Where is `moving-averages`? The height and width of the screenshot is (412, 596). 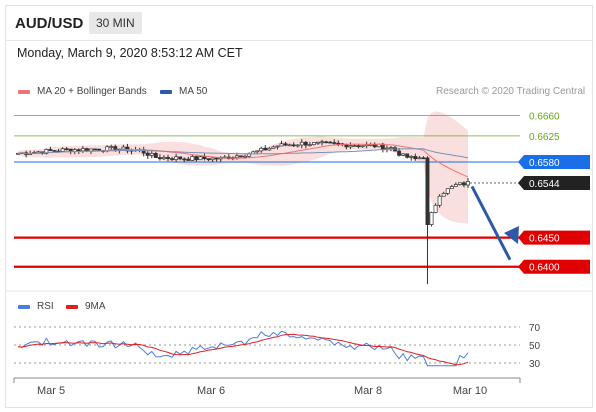
moving-averages is located at coordinates (243, 160).